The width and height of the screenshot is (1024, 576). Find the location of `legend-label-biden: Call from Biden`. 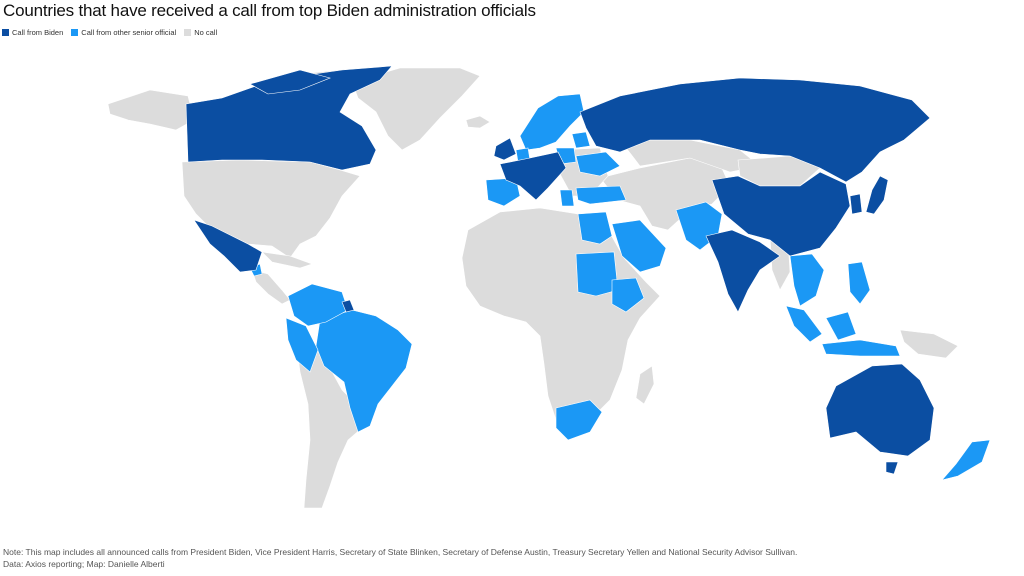

legend-label-biden: Call from Biden is located at coordinates (38, 32).